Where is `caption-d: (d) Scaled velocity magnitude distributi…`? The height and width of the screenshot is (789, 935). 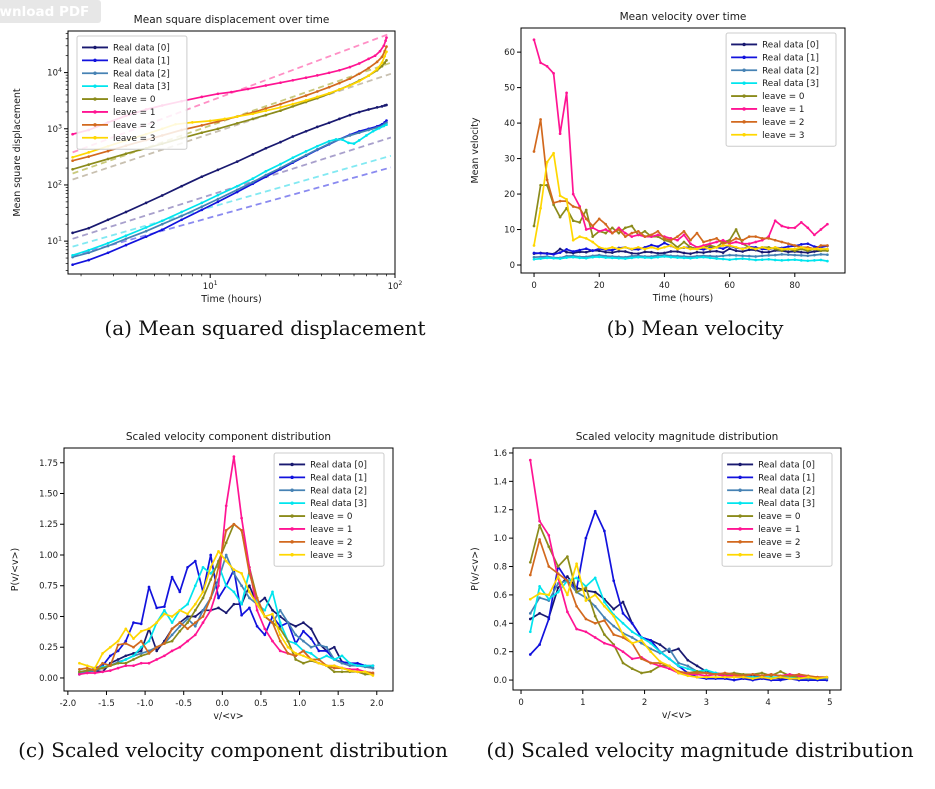 caption-d: (d) Scaled velocity magnitude distributi… is located at coordinates (700, 750).